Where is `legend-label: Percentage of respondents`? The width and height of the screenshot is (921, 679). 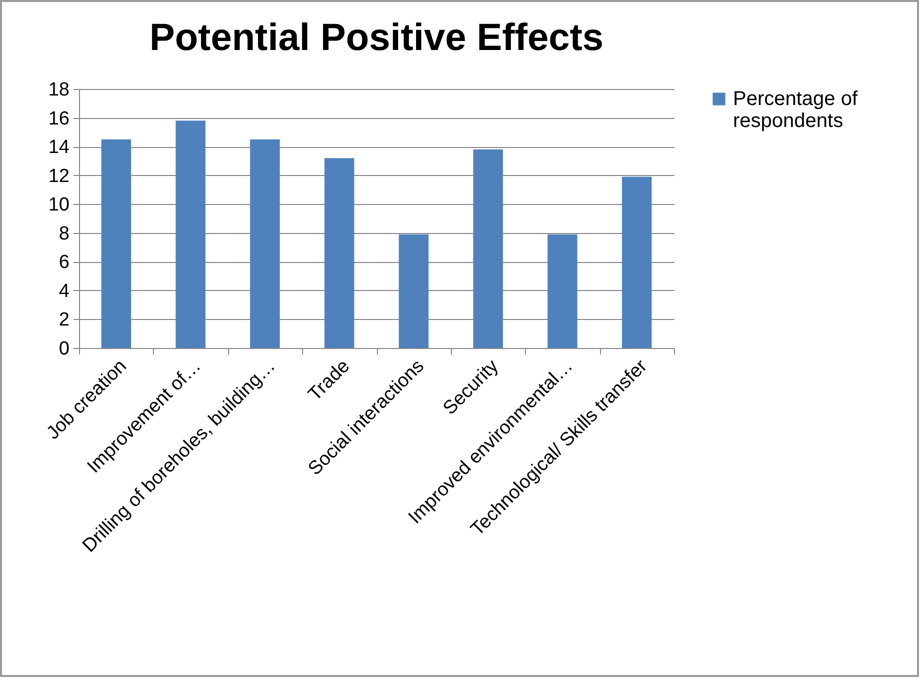 legend-label: Percentage of respondents is located at coordinates (795, 110).